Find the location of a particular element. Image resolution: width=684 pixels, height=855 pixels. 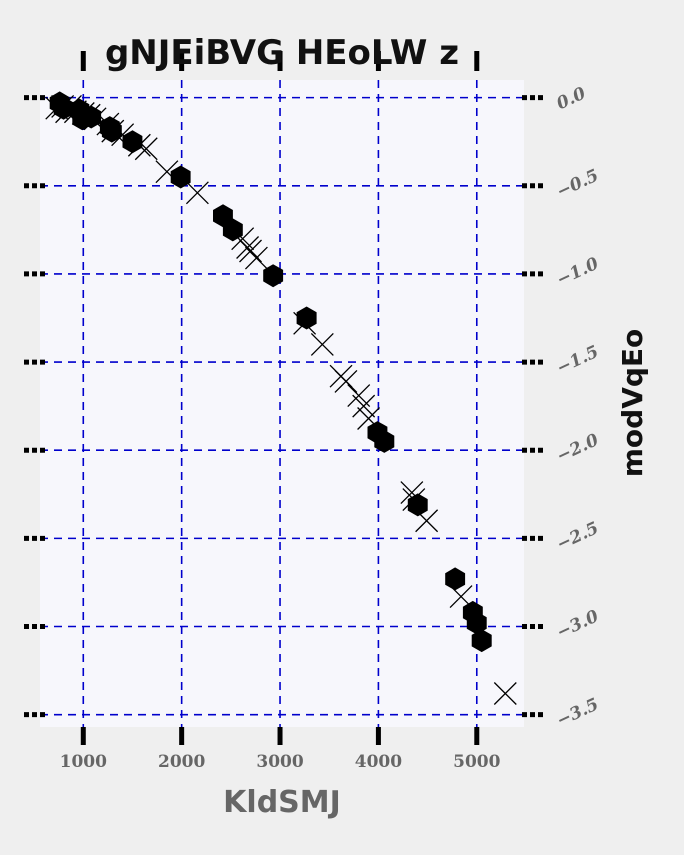

y-tick-label: −2.5 is located at coordinates (578, 536).